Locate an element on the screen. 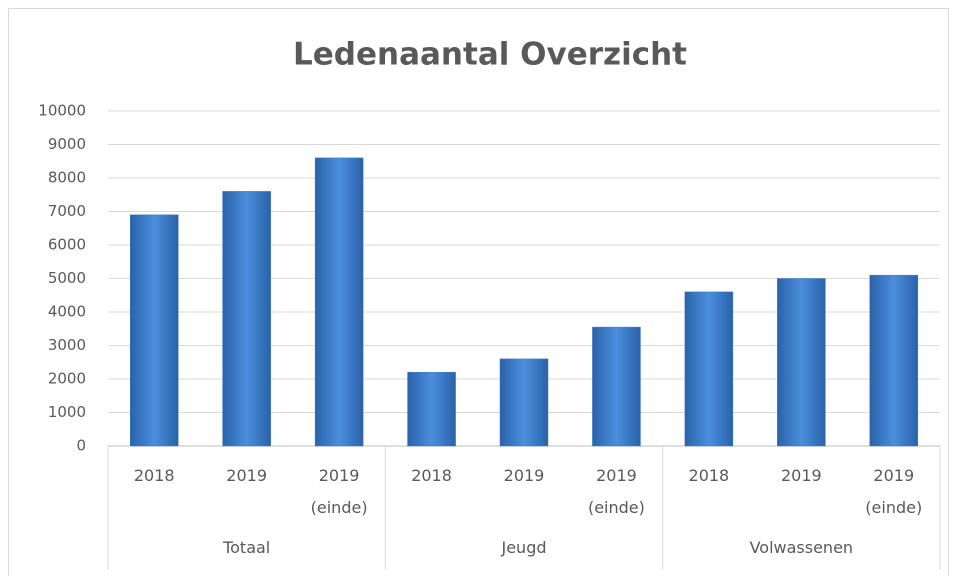  group-label: Totaal is located at coordinates (247, 547).